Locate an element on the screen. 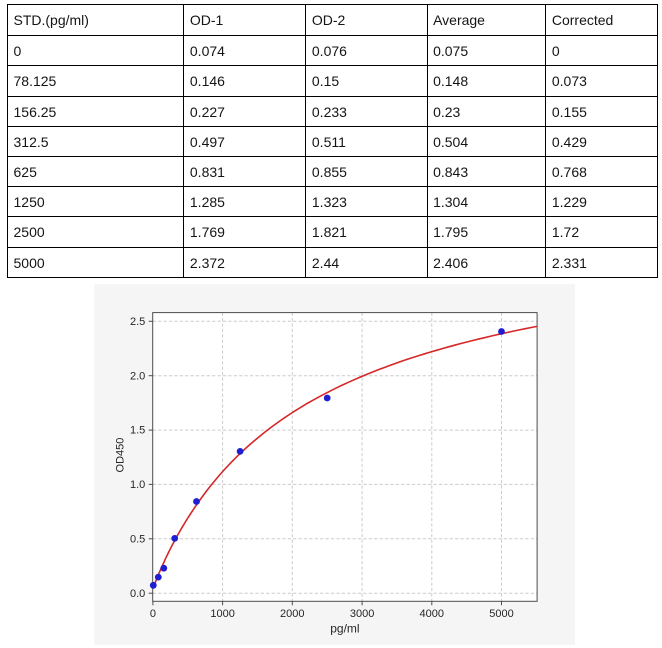 The height and width of the screenshot is (648, 662). svg-text: 0.5 is located at coordinates (137, 539).